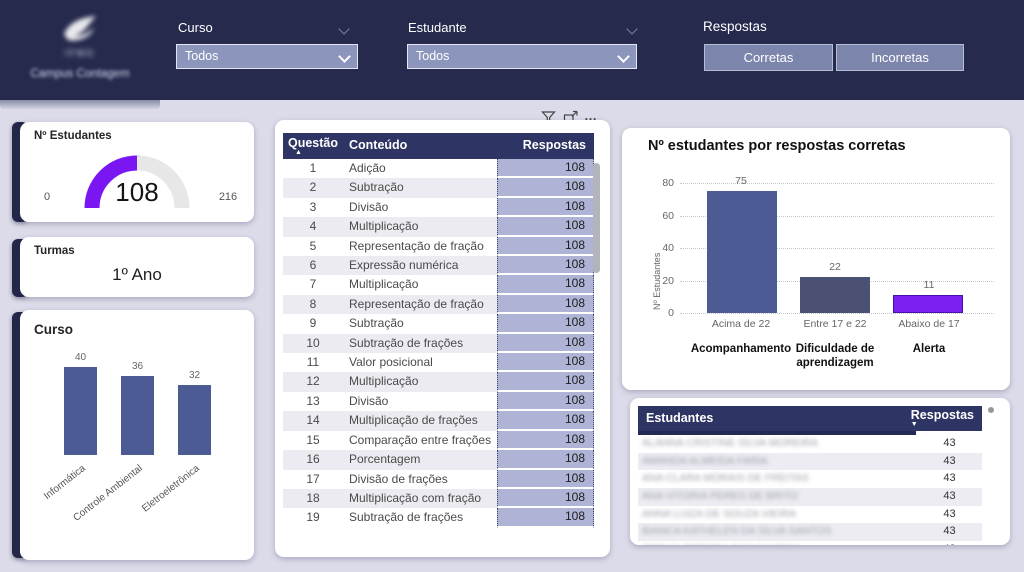  Describe the element at coordinates (420, 343) in the screenshot. I see `table-cell: Subtração de frações` at that location.